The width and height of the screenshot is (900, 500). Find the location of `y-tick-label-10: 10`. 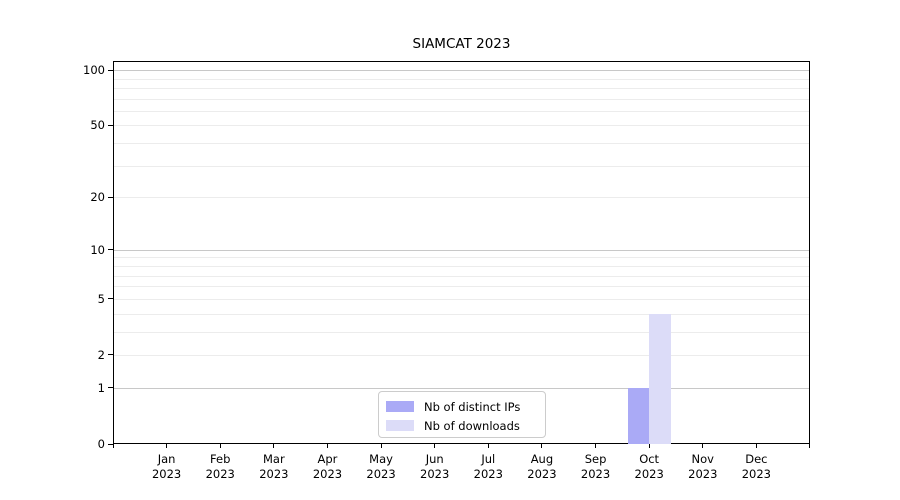

y-tick-label-10: 10 is located at coordinates (97, 249).